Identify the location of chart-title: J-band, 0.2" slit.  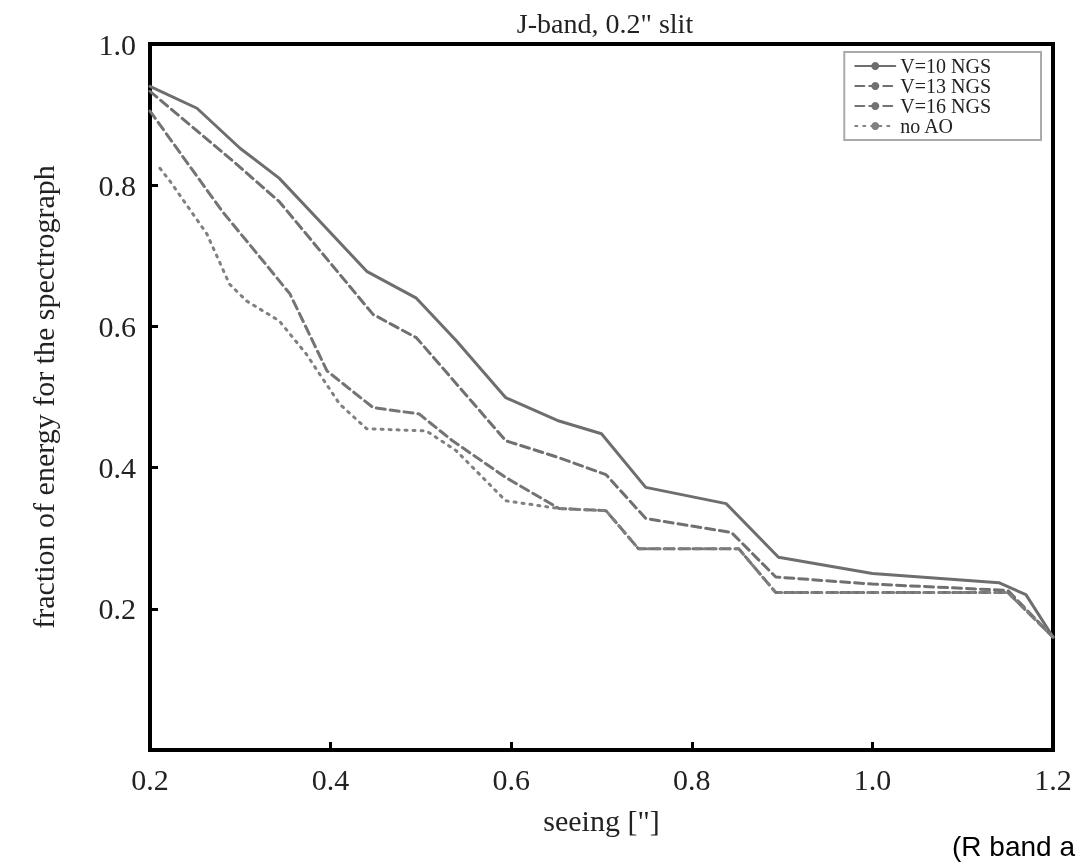
(605, 23).